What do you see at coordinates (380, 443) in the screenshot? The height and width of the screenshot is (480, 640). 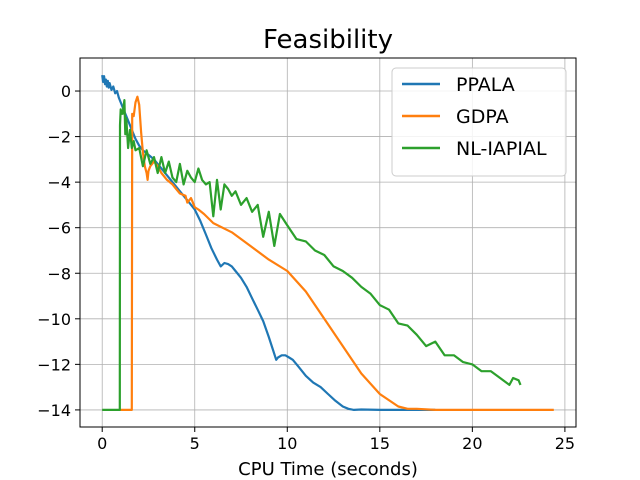 I see `x-tick-label: 15` at bounding box center [380, 443].